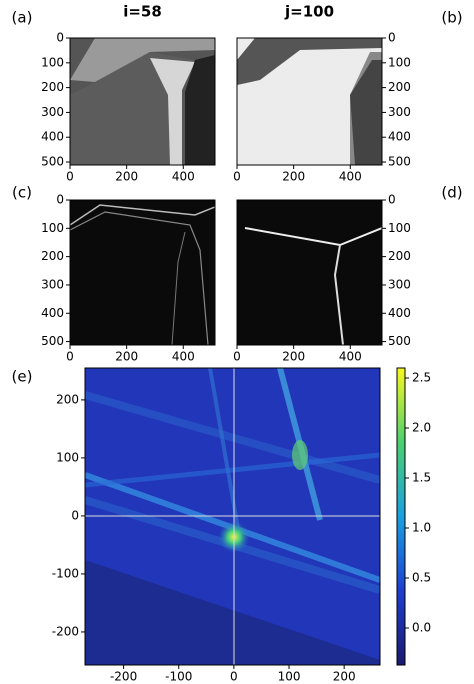 This screenshot has width=474, height=684. What do you see at coordinates (22, 377) in the screenshot?
I see `panel-label: (e)` at bounding box center [22, 377].